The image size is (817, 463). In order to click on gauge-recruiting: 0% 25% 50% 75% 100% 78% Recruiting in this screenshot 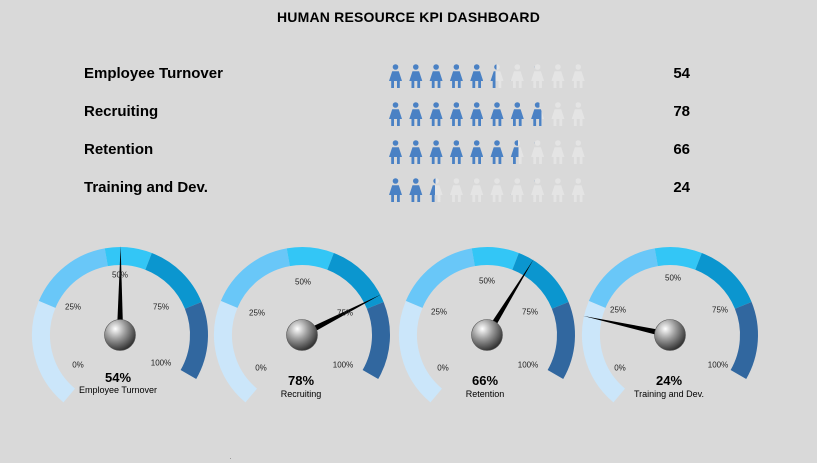, I will do `click(302, 330)`.